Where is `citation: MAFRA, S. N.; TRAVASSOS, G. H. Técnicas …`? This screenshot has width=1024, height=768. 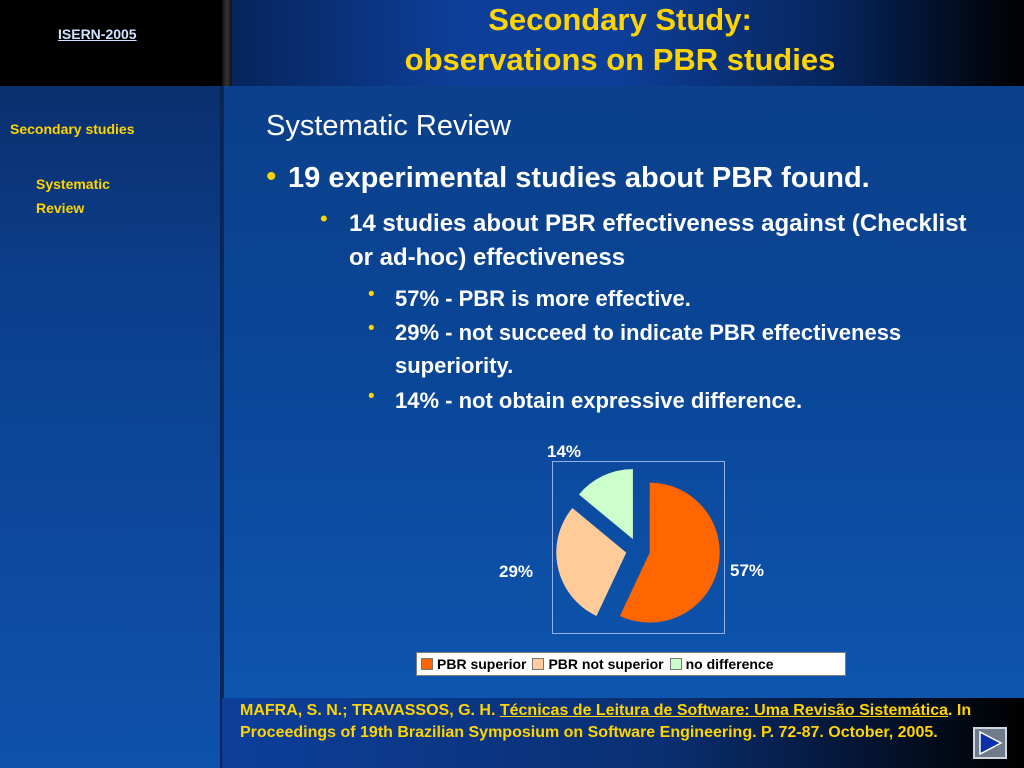
citation: MAFRA, S. N.; TRAVASSOS, G. H. Técnicas … is located at coordinates (620, 722).